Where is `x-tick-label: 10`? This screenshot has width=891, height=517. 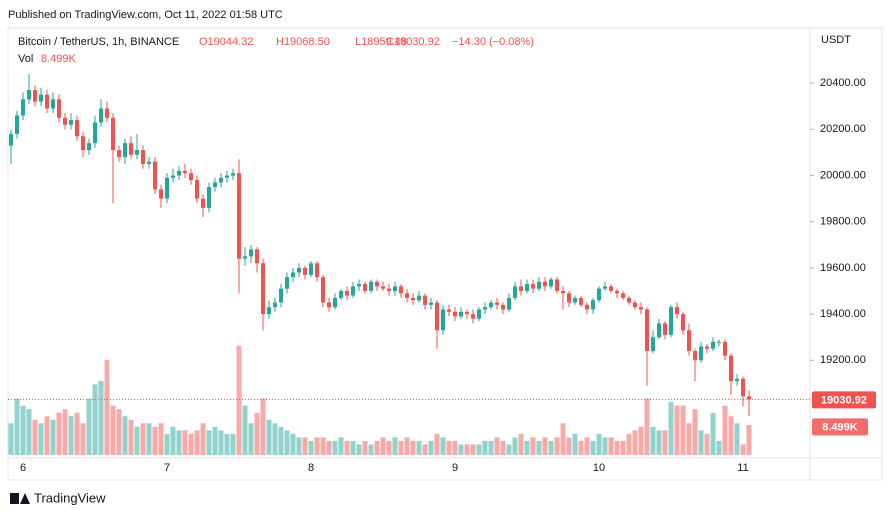 x-tick-label: 10 is located at coordinates (599, 468).